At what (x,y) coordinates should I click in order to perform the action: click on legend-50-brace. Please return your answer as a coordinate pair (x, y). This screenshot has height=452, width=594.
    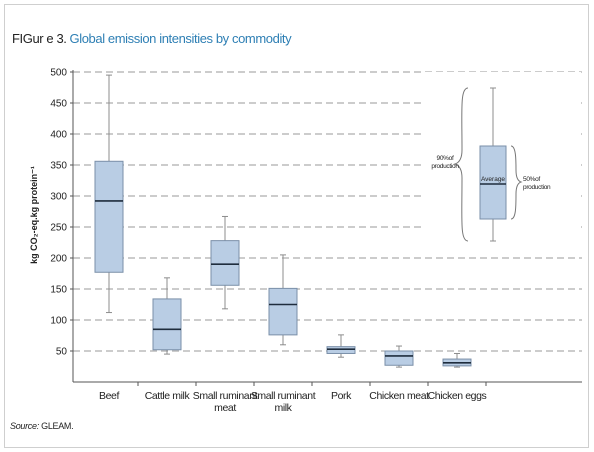
    Looking at the image, I should click on (516, 182).